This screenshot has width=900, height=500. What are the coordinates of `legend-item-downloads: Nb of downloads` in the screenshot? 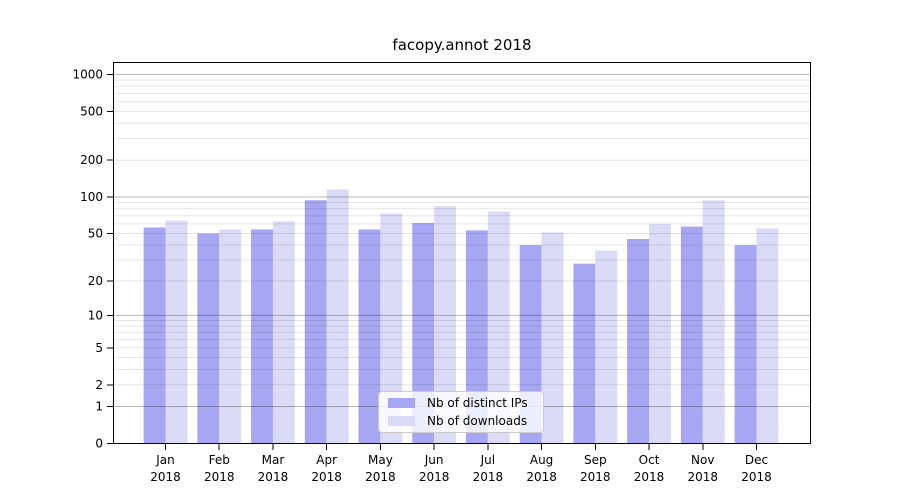 It's located at (461, 421).